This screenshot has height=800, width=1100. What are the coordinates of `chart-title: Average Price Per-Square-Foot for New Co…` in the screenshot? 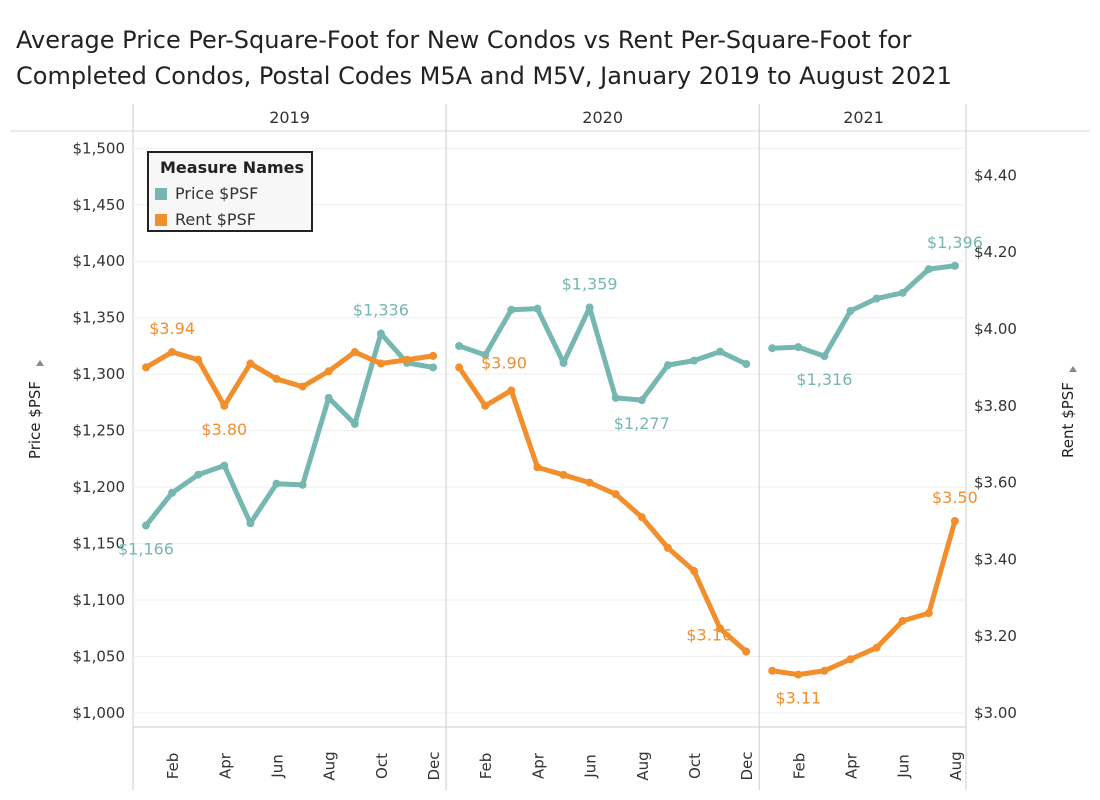 It's located at (551, 58).